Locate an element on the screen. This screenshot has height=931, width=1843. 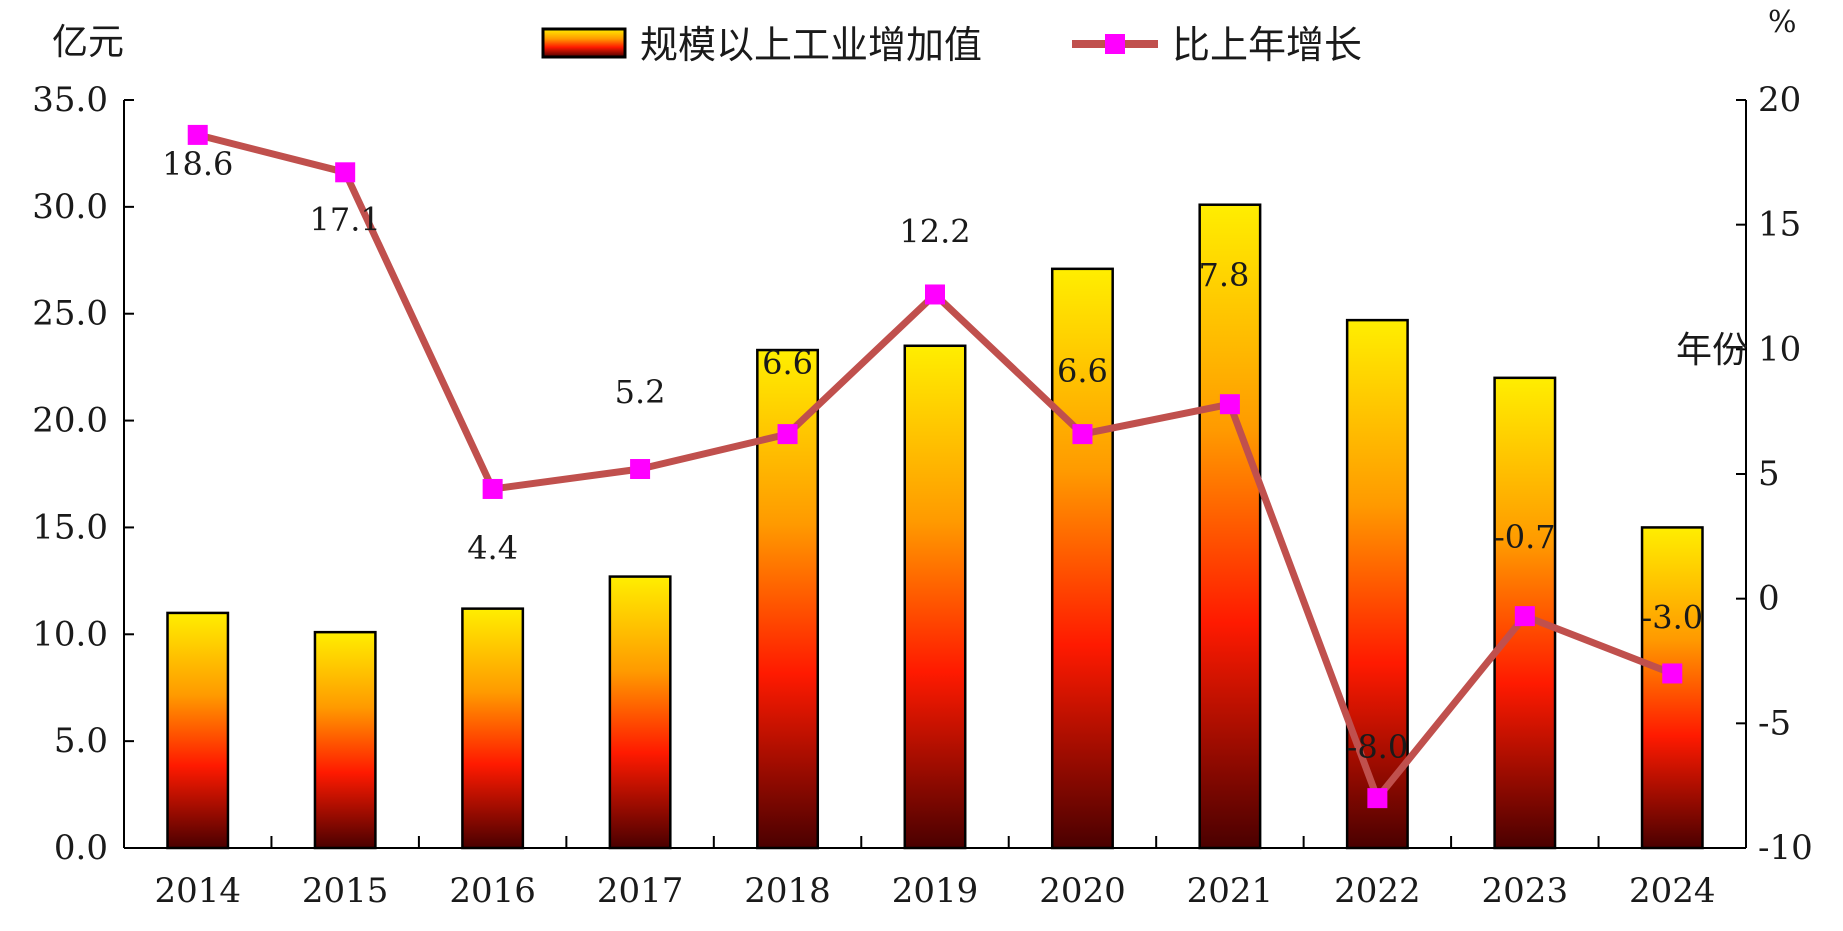
growth-marker-2023 is located at coordinates (1524, 616).